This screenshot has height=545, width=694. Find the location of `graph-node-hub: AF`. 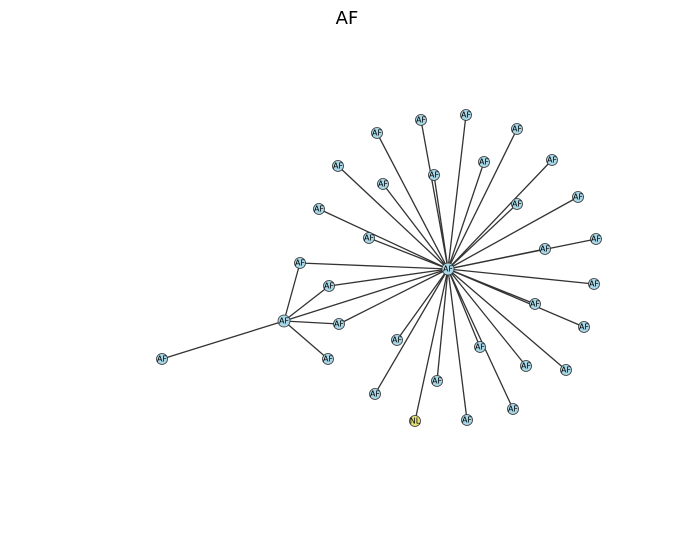

graph-node-hub: AF is located at coordinates (448, 269).